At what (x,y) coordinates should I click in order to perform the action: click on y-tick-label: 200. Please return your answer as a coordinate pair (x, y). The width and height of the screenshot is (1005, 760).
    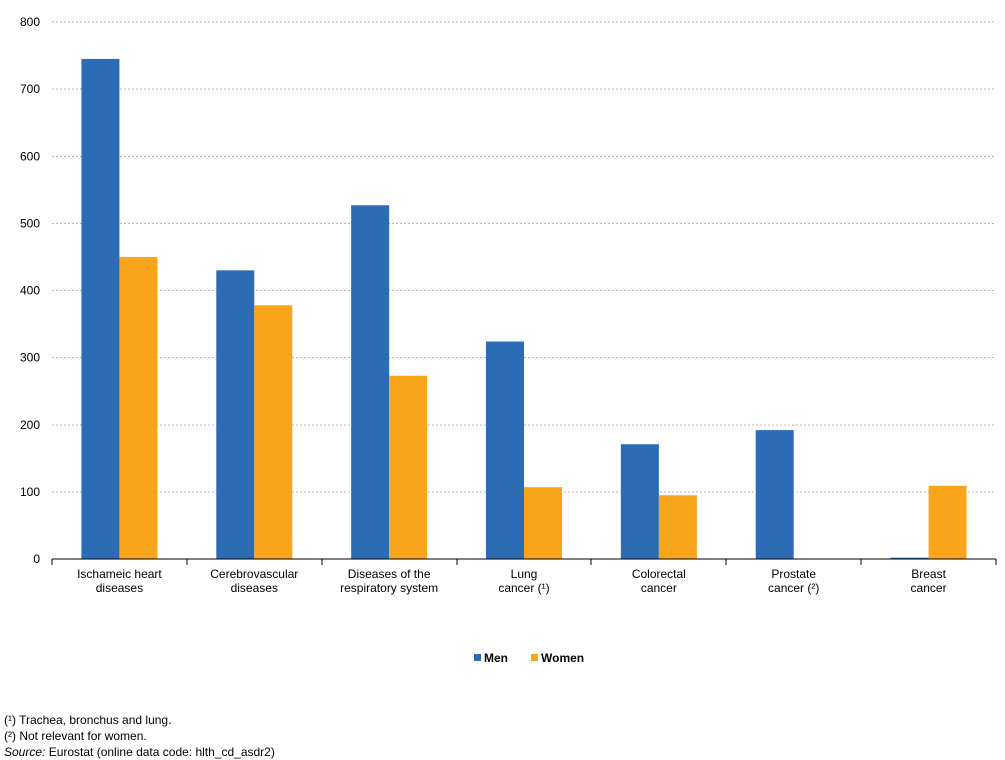
    Looking at the image, I should click on (30, 425).